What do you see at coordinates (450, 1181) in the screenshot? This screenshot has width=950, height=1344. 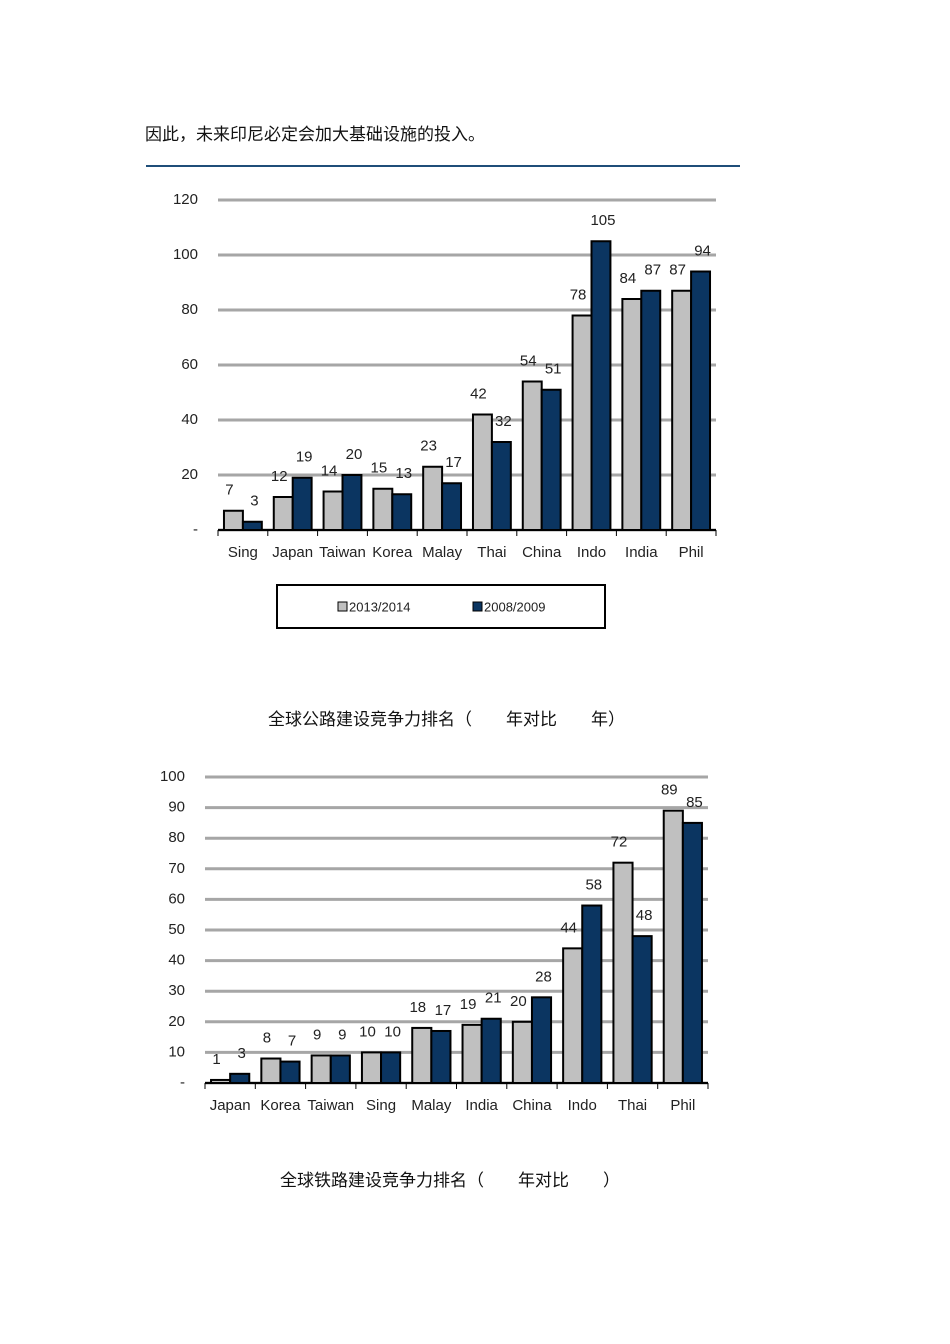 I see `caption: 全球铁路建设竞争力排名（ 年对比 ）` at bounding box center [450, 1181].